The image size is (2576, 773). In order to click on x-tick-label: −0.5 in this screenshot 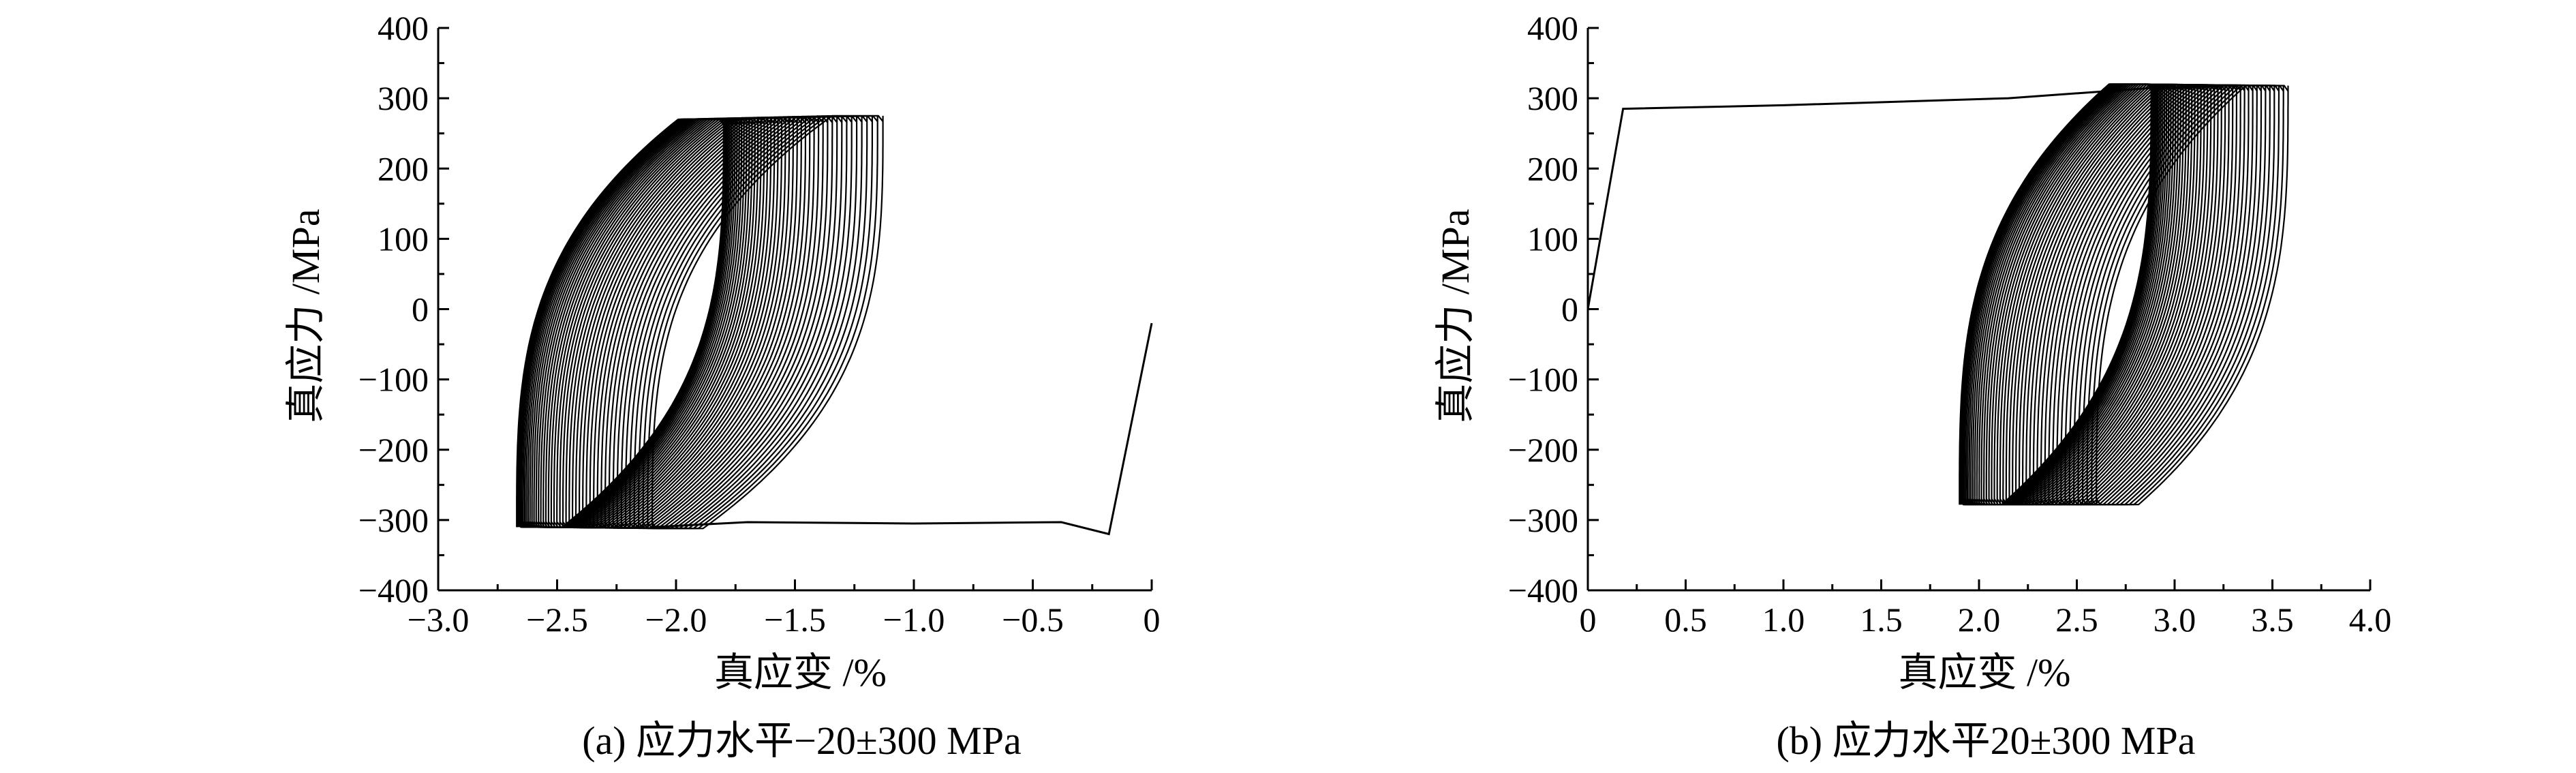, I will do `click(1033, 620)`.